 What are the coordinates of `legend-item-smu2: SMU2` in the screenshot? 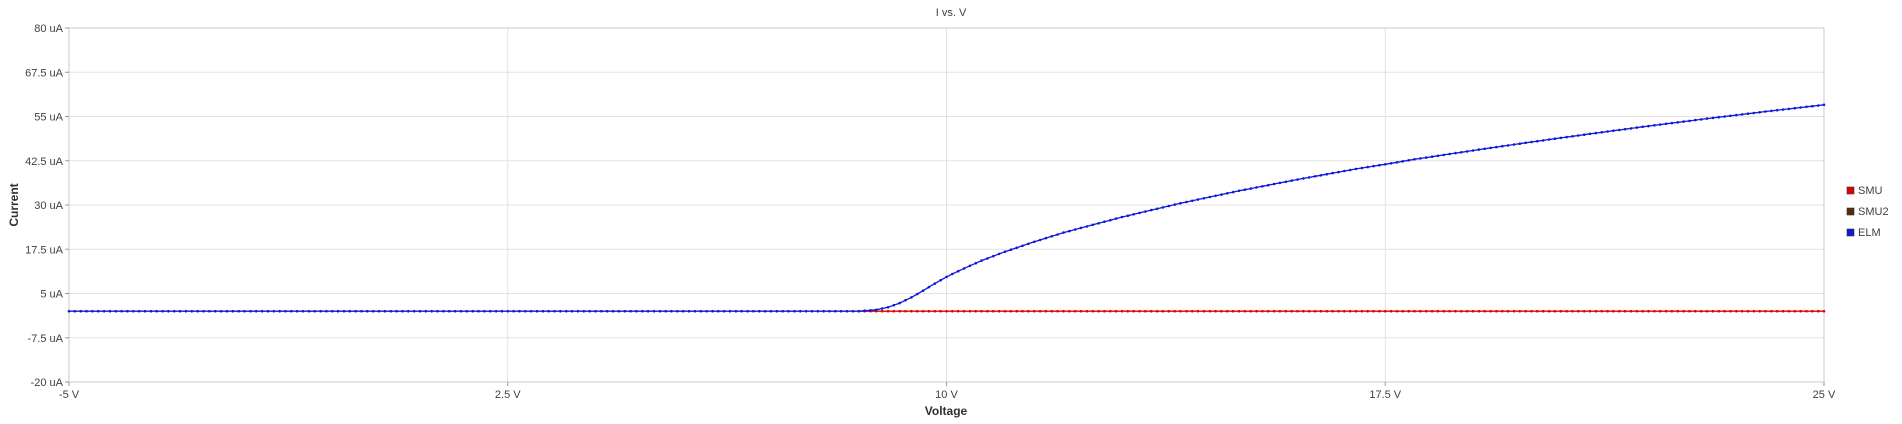 It's located at (1867, 212).